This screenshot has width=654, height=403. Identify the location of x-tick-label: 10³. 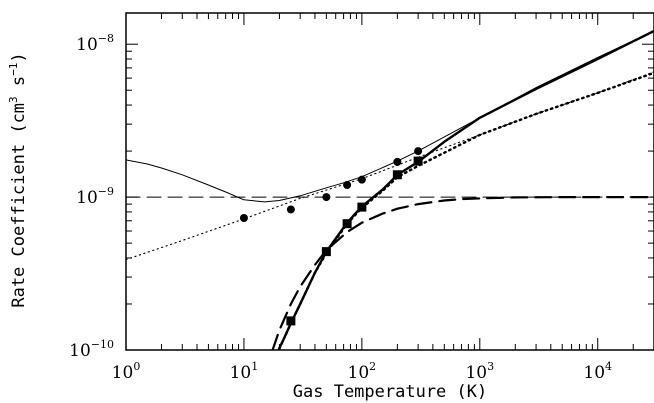
(479, 371).